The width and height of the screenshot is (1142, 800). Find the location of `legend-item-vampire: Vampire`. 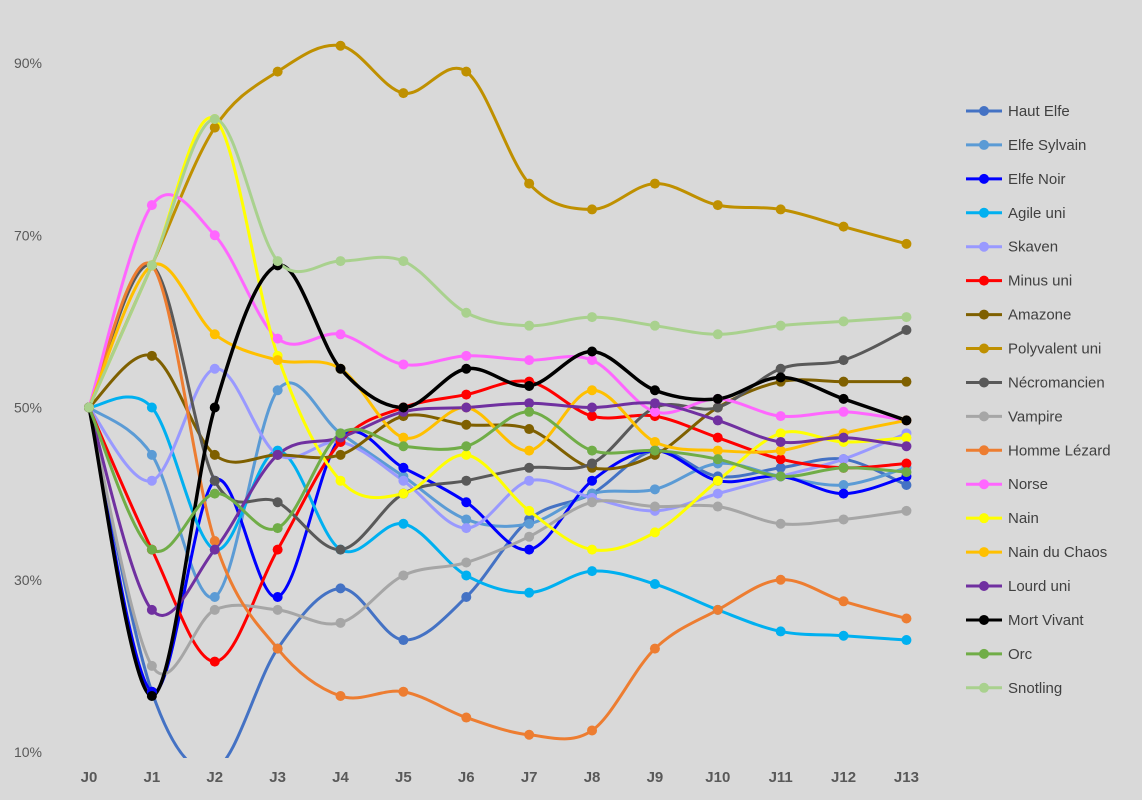

legend-item-vampire: Vampire is located at coordinates (1014, 416).